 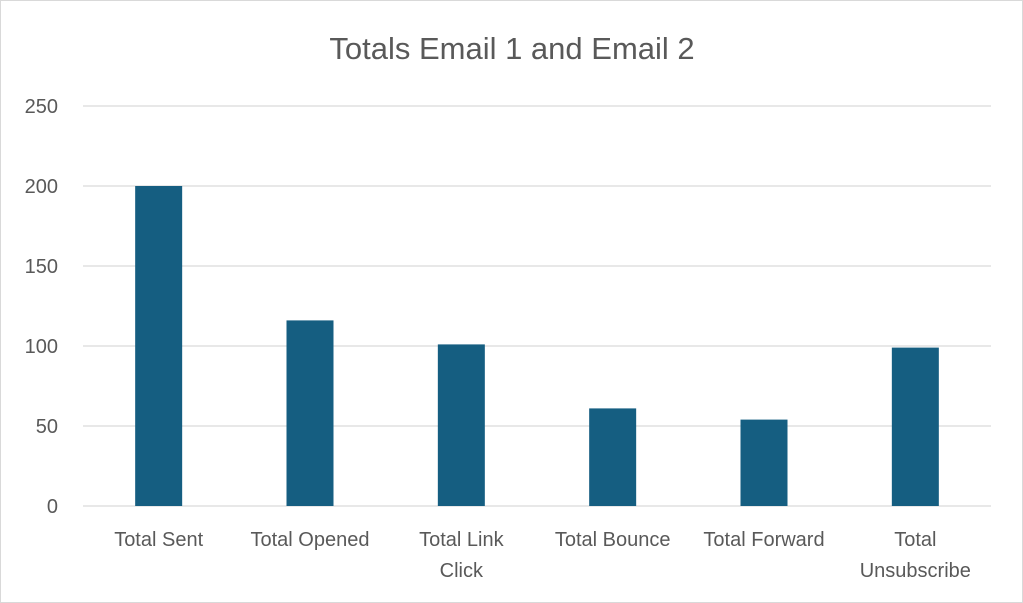 What do you see at coordinates (310, 540) in the screenshot?
I see `x-tick-label: Total Opened` at bounding box center [310, 540].